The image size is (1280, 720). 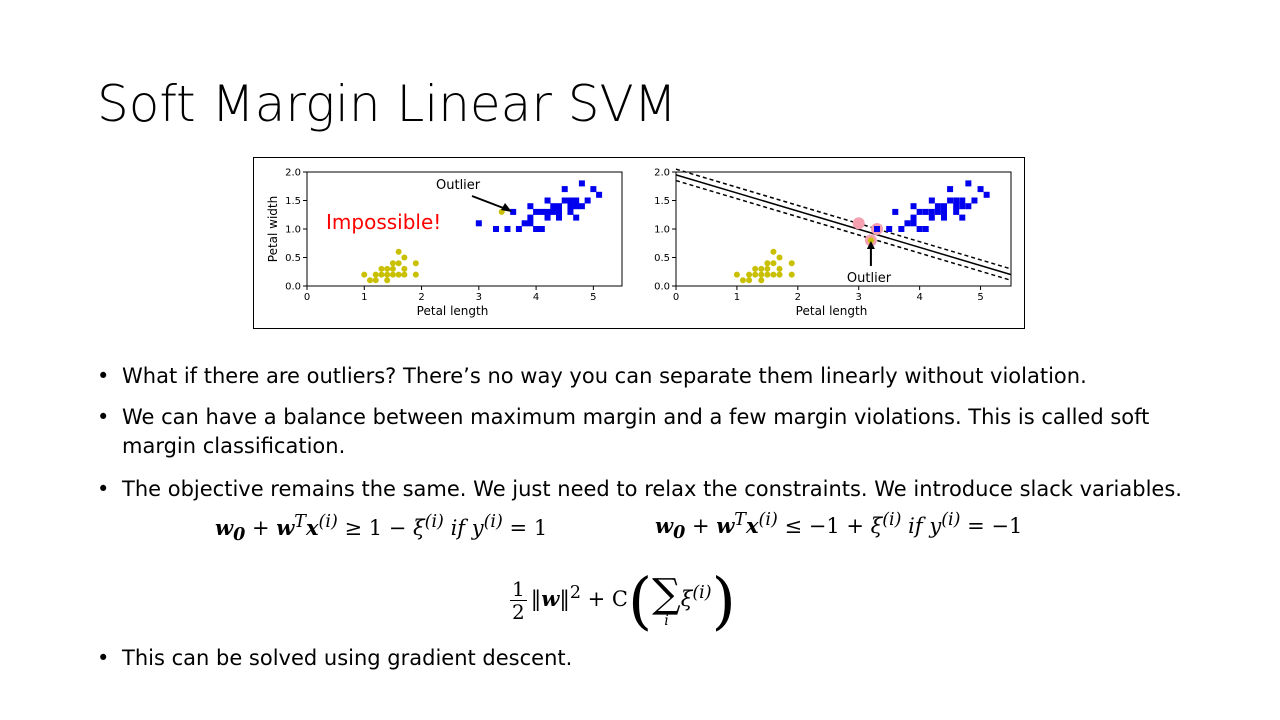 What do you see at coordinates (623, 600) in the screenshot?
I see `objective-function: 1 2 ‖w‖2 + C(∑ i ξ(i))` at bounding box center [623, 600].